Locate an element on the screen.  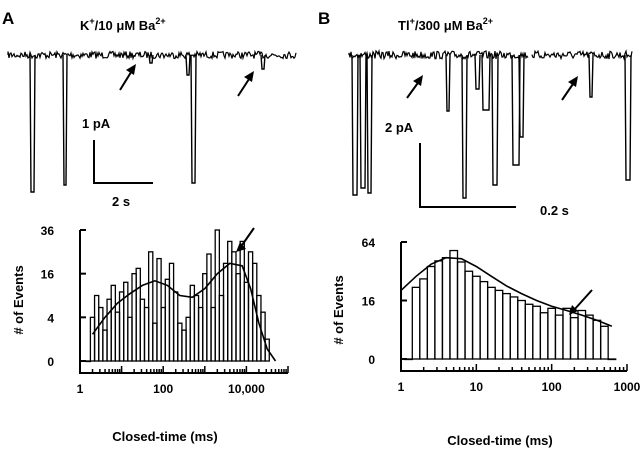
panel-a-fit-curve is located at coordinates (184, 312).